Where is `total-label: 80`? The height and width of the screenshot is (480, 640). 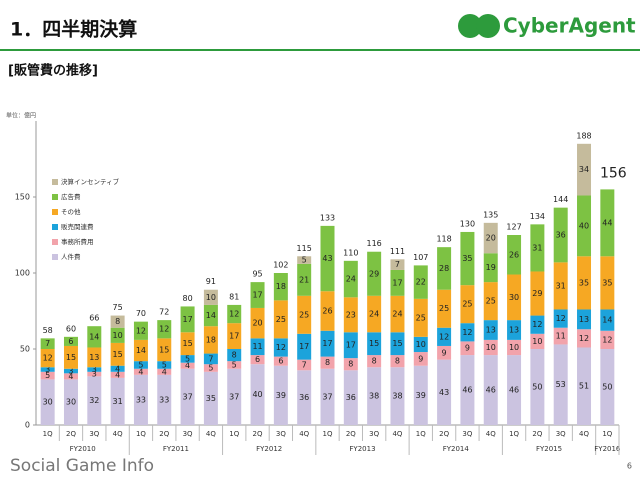 total-label: 80 is located at coordinates (187, 298).